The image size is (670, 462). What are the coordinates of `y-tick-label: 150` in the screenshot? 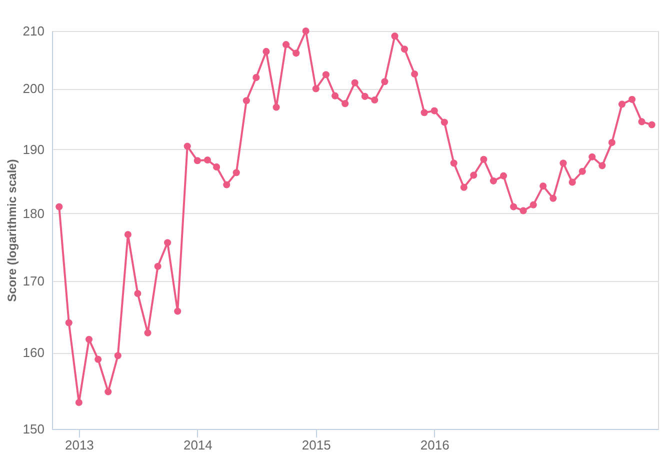 It's located at (33, 429).